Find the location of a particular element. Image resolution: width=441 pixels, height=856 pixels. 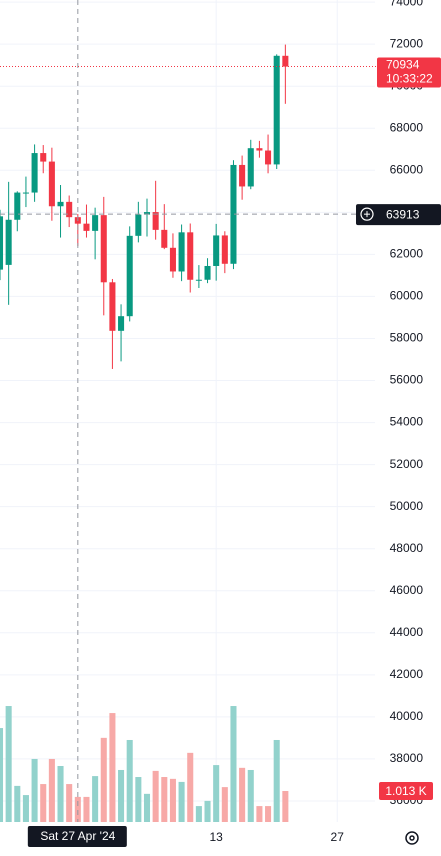

crosshair-price-label: 63913 is located at coordinates (403, 214).